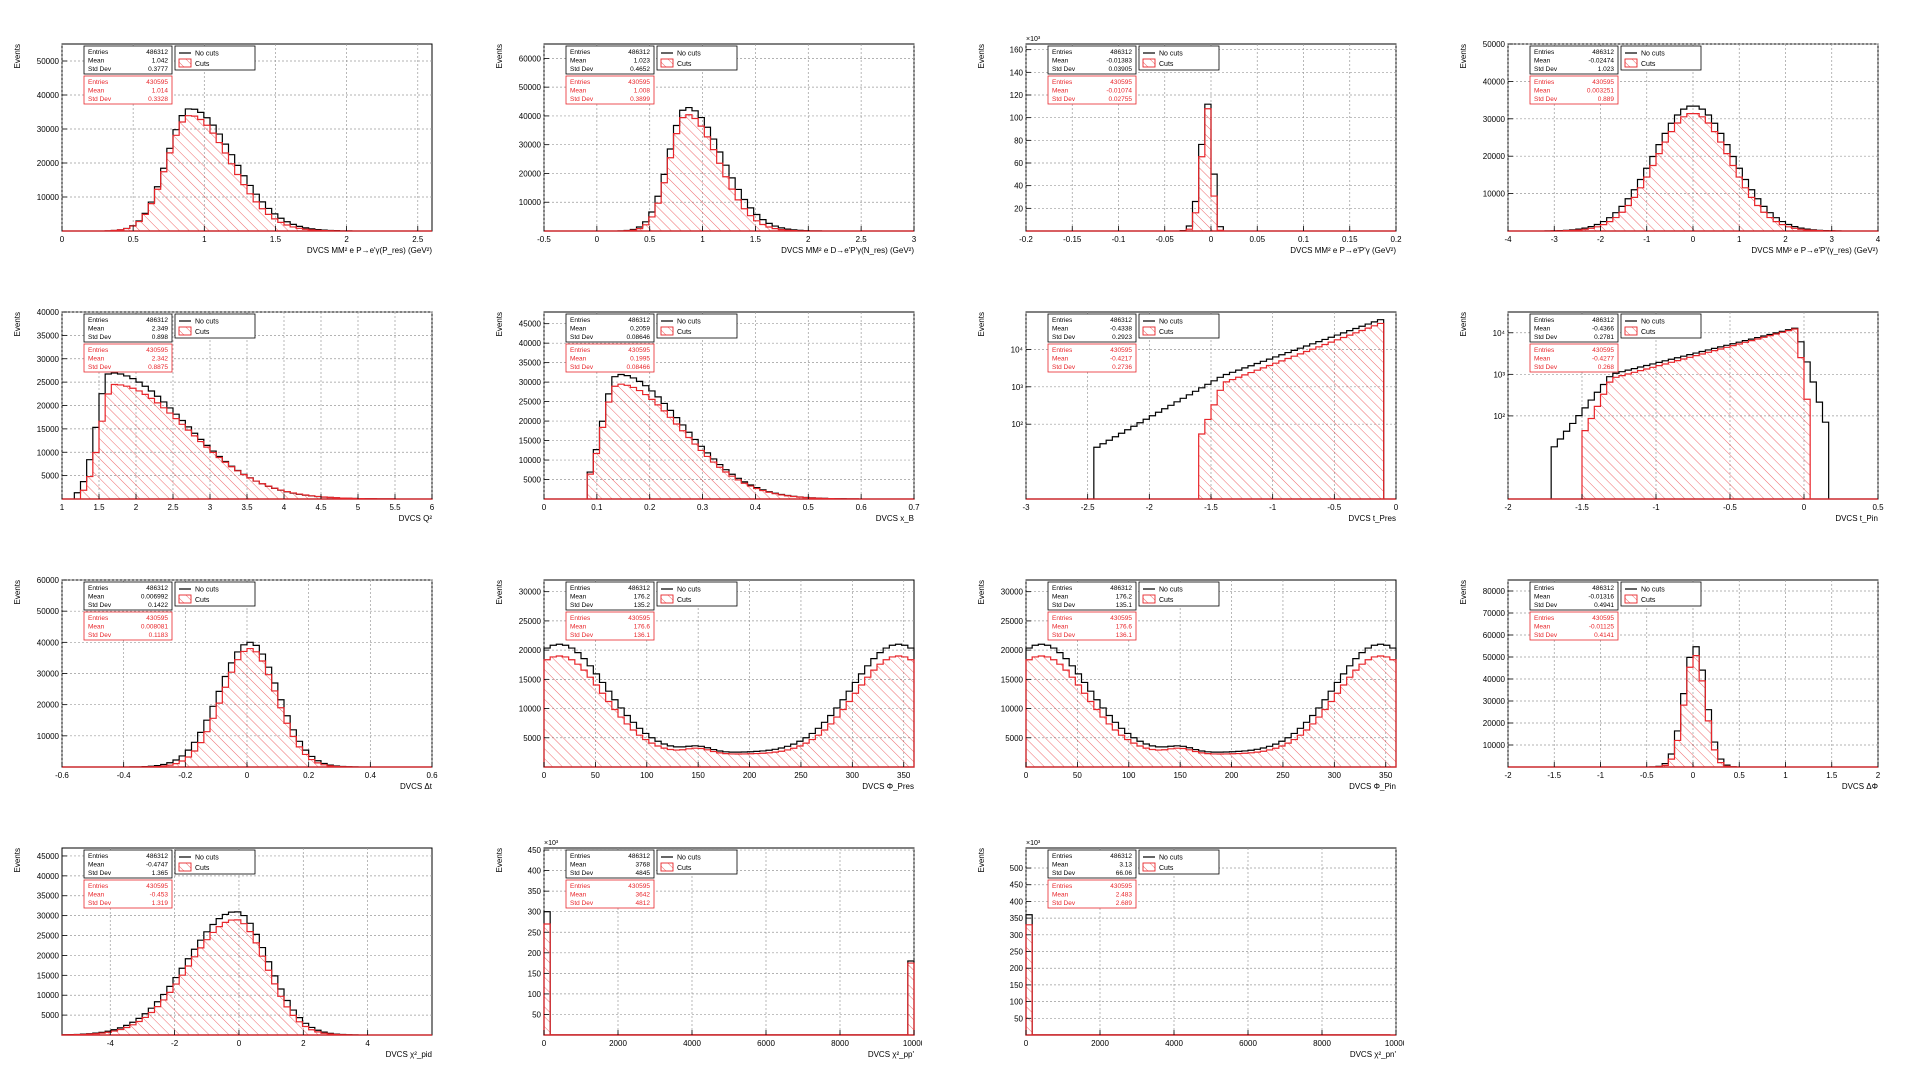 Image resolution: width=1918 pixels, height=1086 pixels. I want to click on stats-value: 0.08646, so click(639, 337).